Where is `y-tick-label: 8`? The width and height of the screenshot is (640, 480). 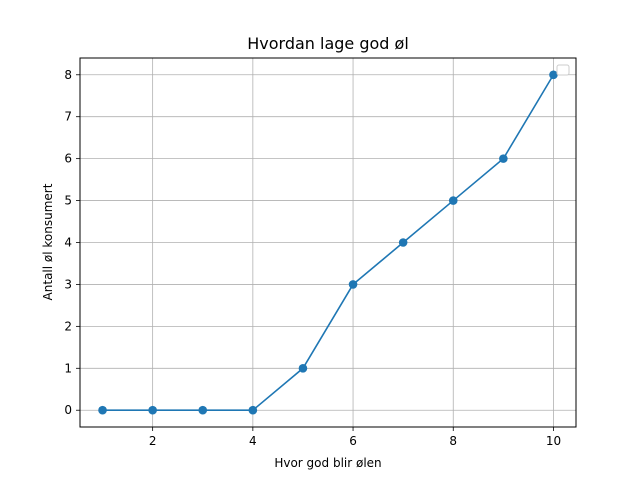
y-tick-label: 8 is located at coordinates (68, 75).